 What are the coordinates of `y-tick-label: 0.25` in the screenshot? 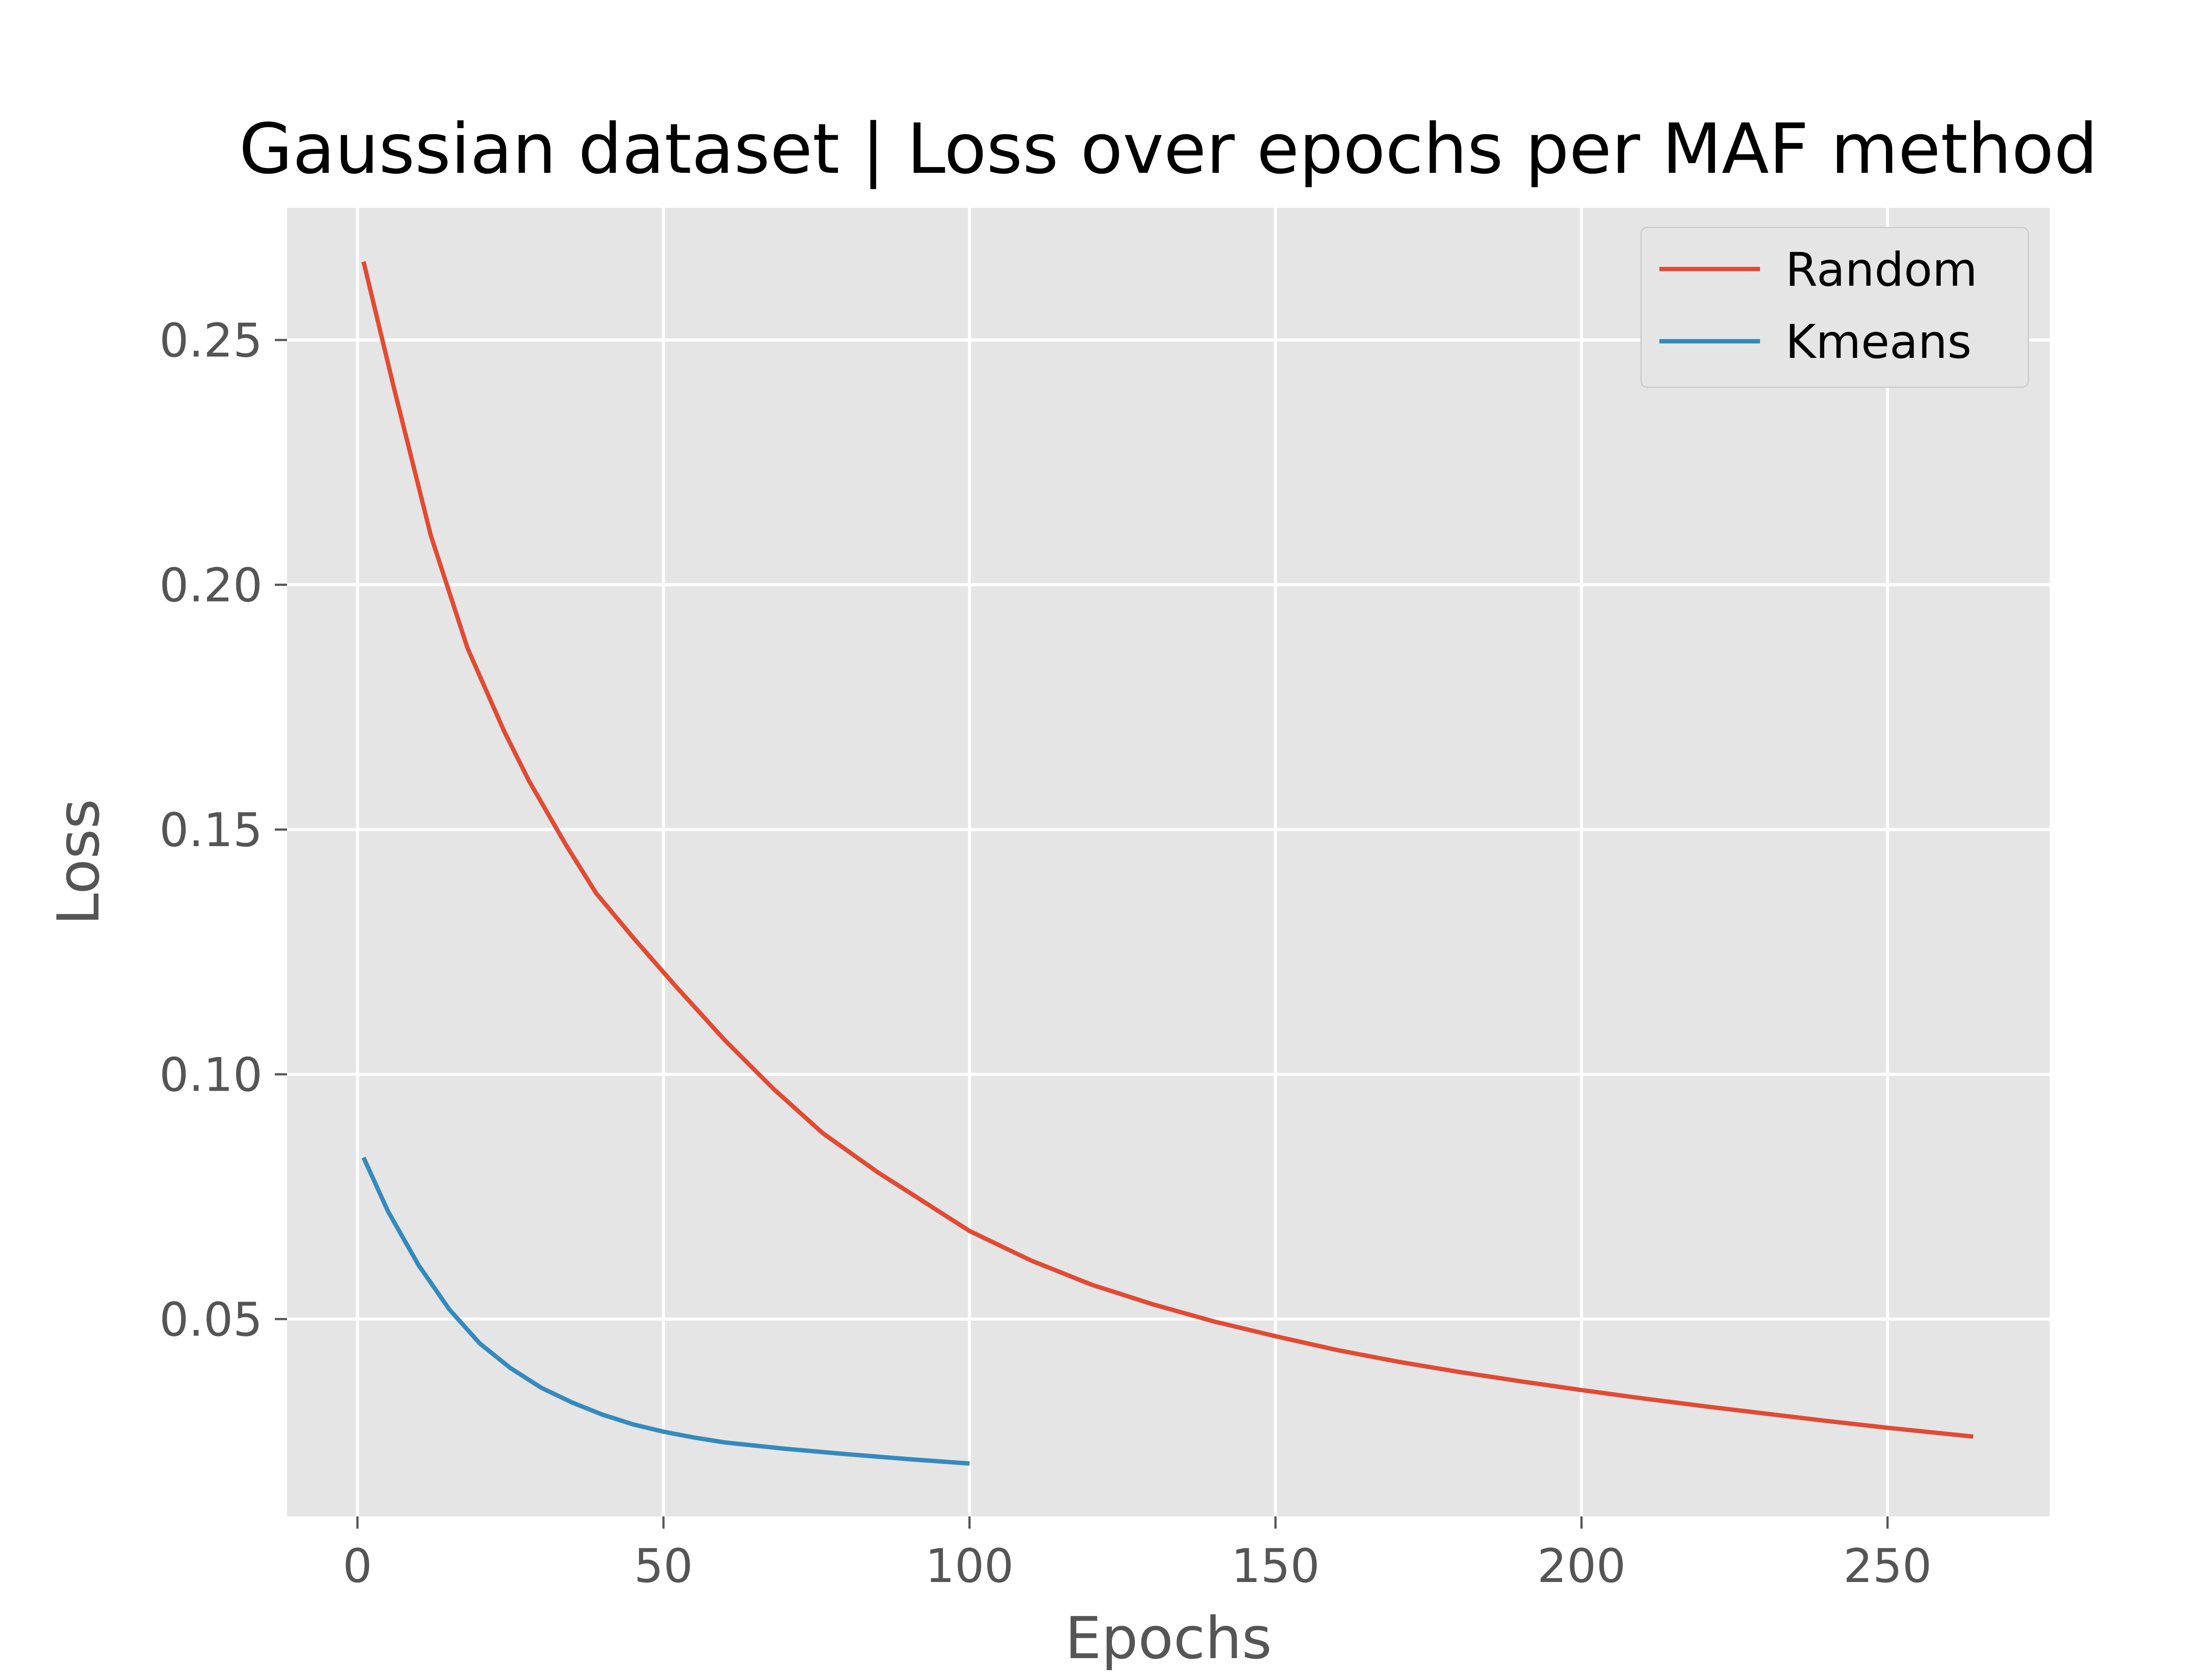 It's located at (211, 341).